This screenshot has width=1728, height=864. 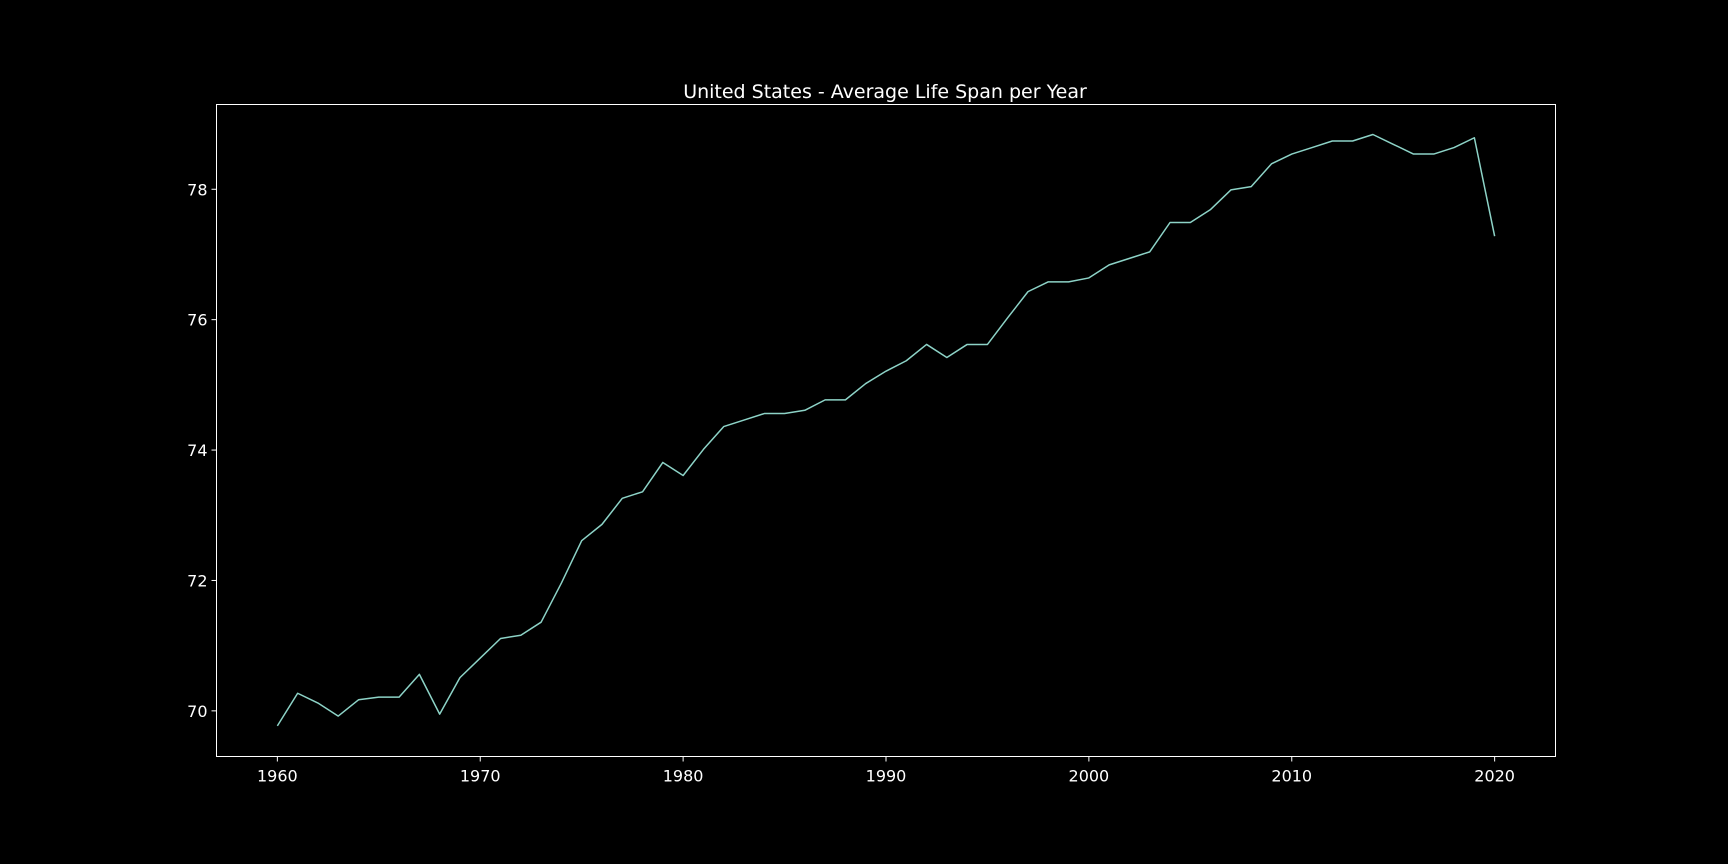 I want to click on y-axis-ticks: 70 72 74 76 78, so click(x=202, y=450).